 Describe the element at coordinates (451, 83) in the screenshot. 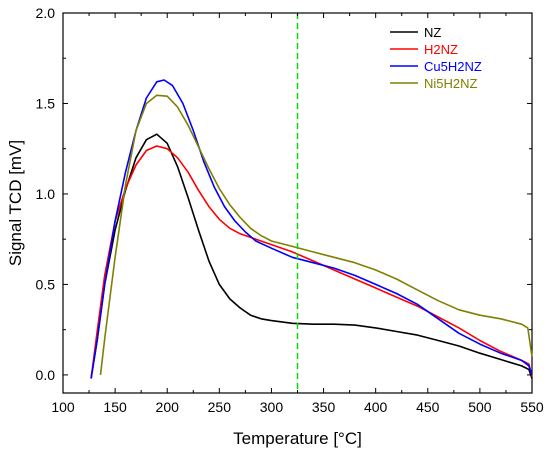

I see `legend-label: Ni5H2NZ` at that location.